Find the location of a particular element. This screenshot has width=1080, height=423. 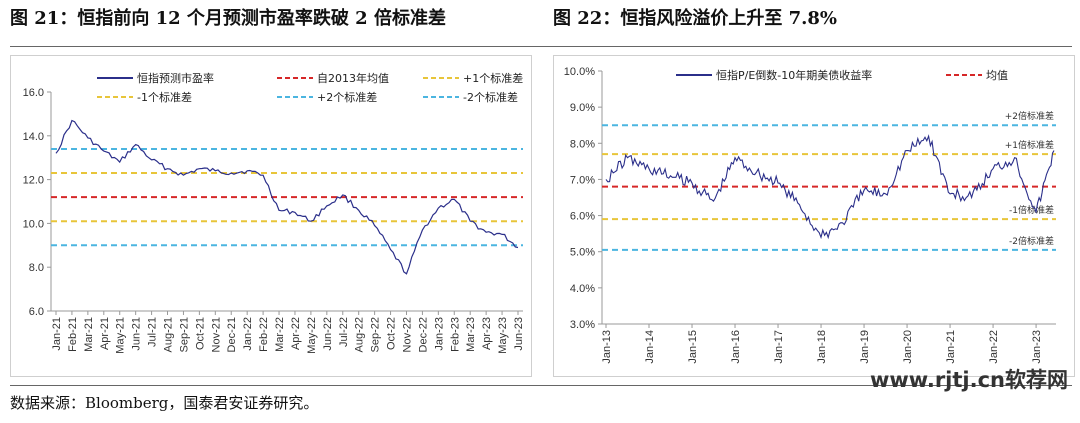

legend-label: +1个标准差 is located at coordinates (493, 78).